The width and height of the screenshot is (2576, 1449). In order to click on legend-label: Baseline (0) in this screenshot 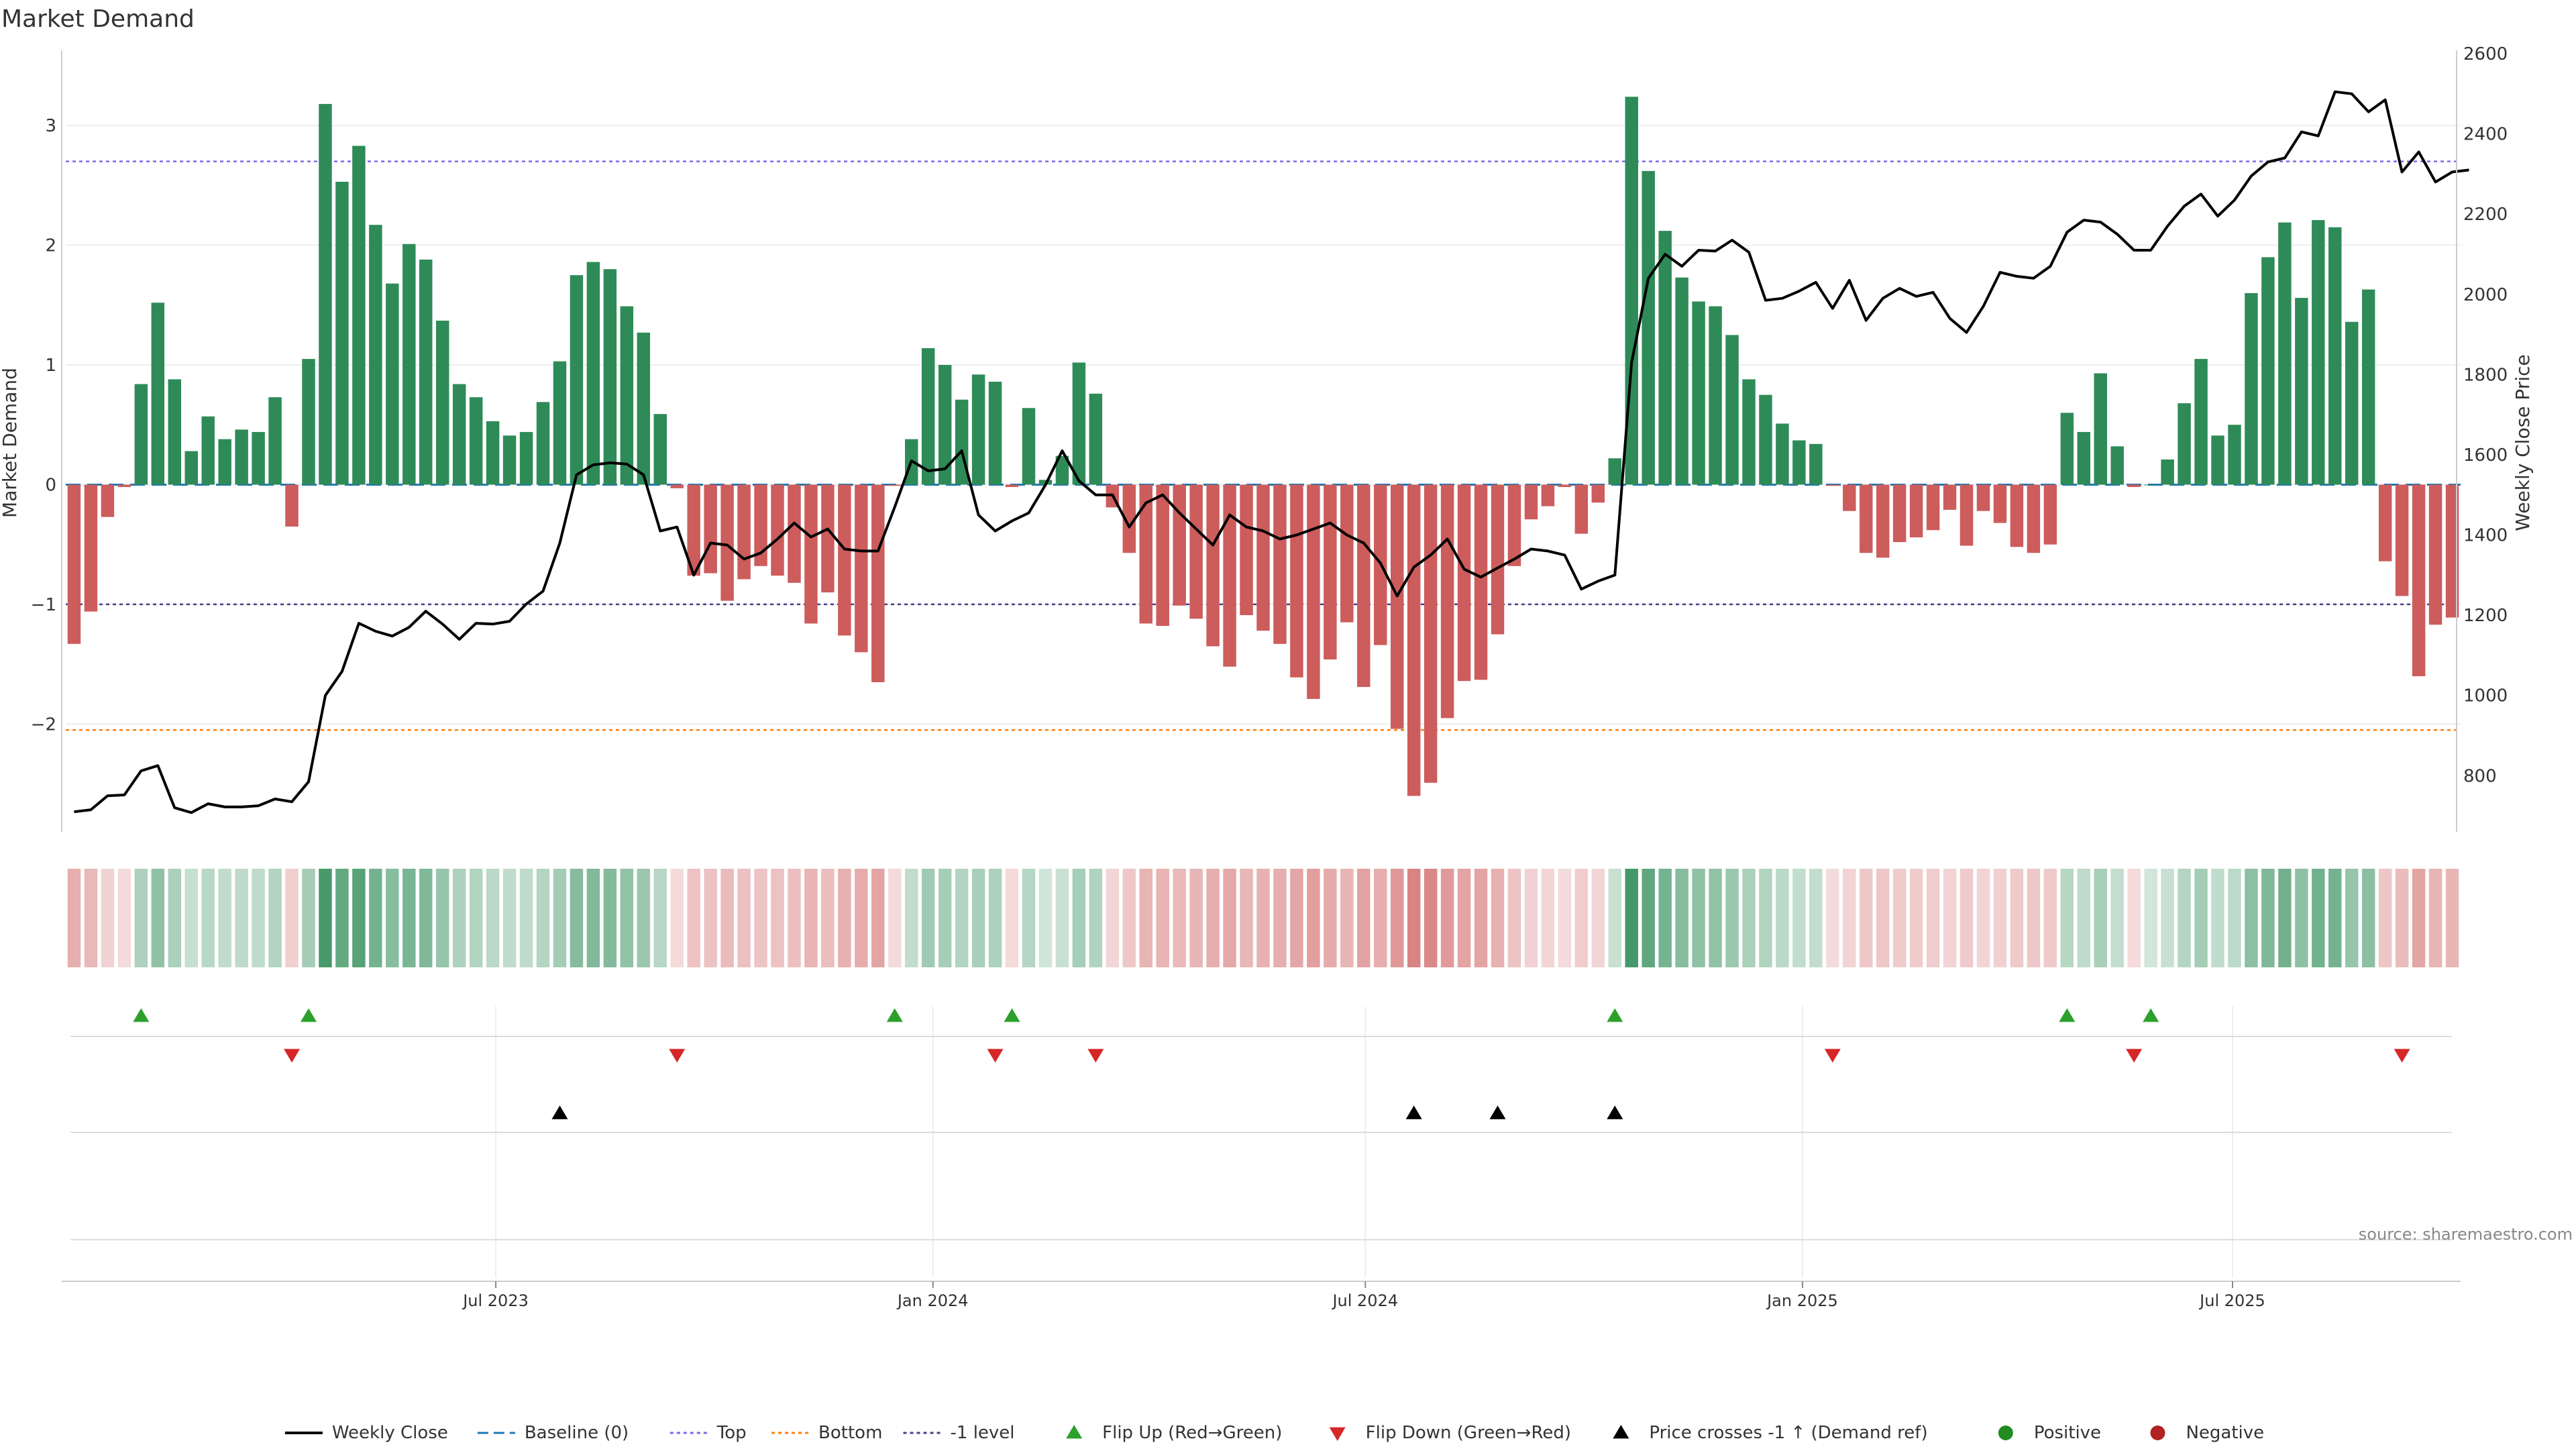, I will do `click(577, 1433)`.